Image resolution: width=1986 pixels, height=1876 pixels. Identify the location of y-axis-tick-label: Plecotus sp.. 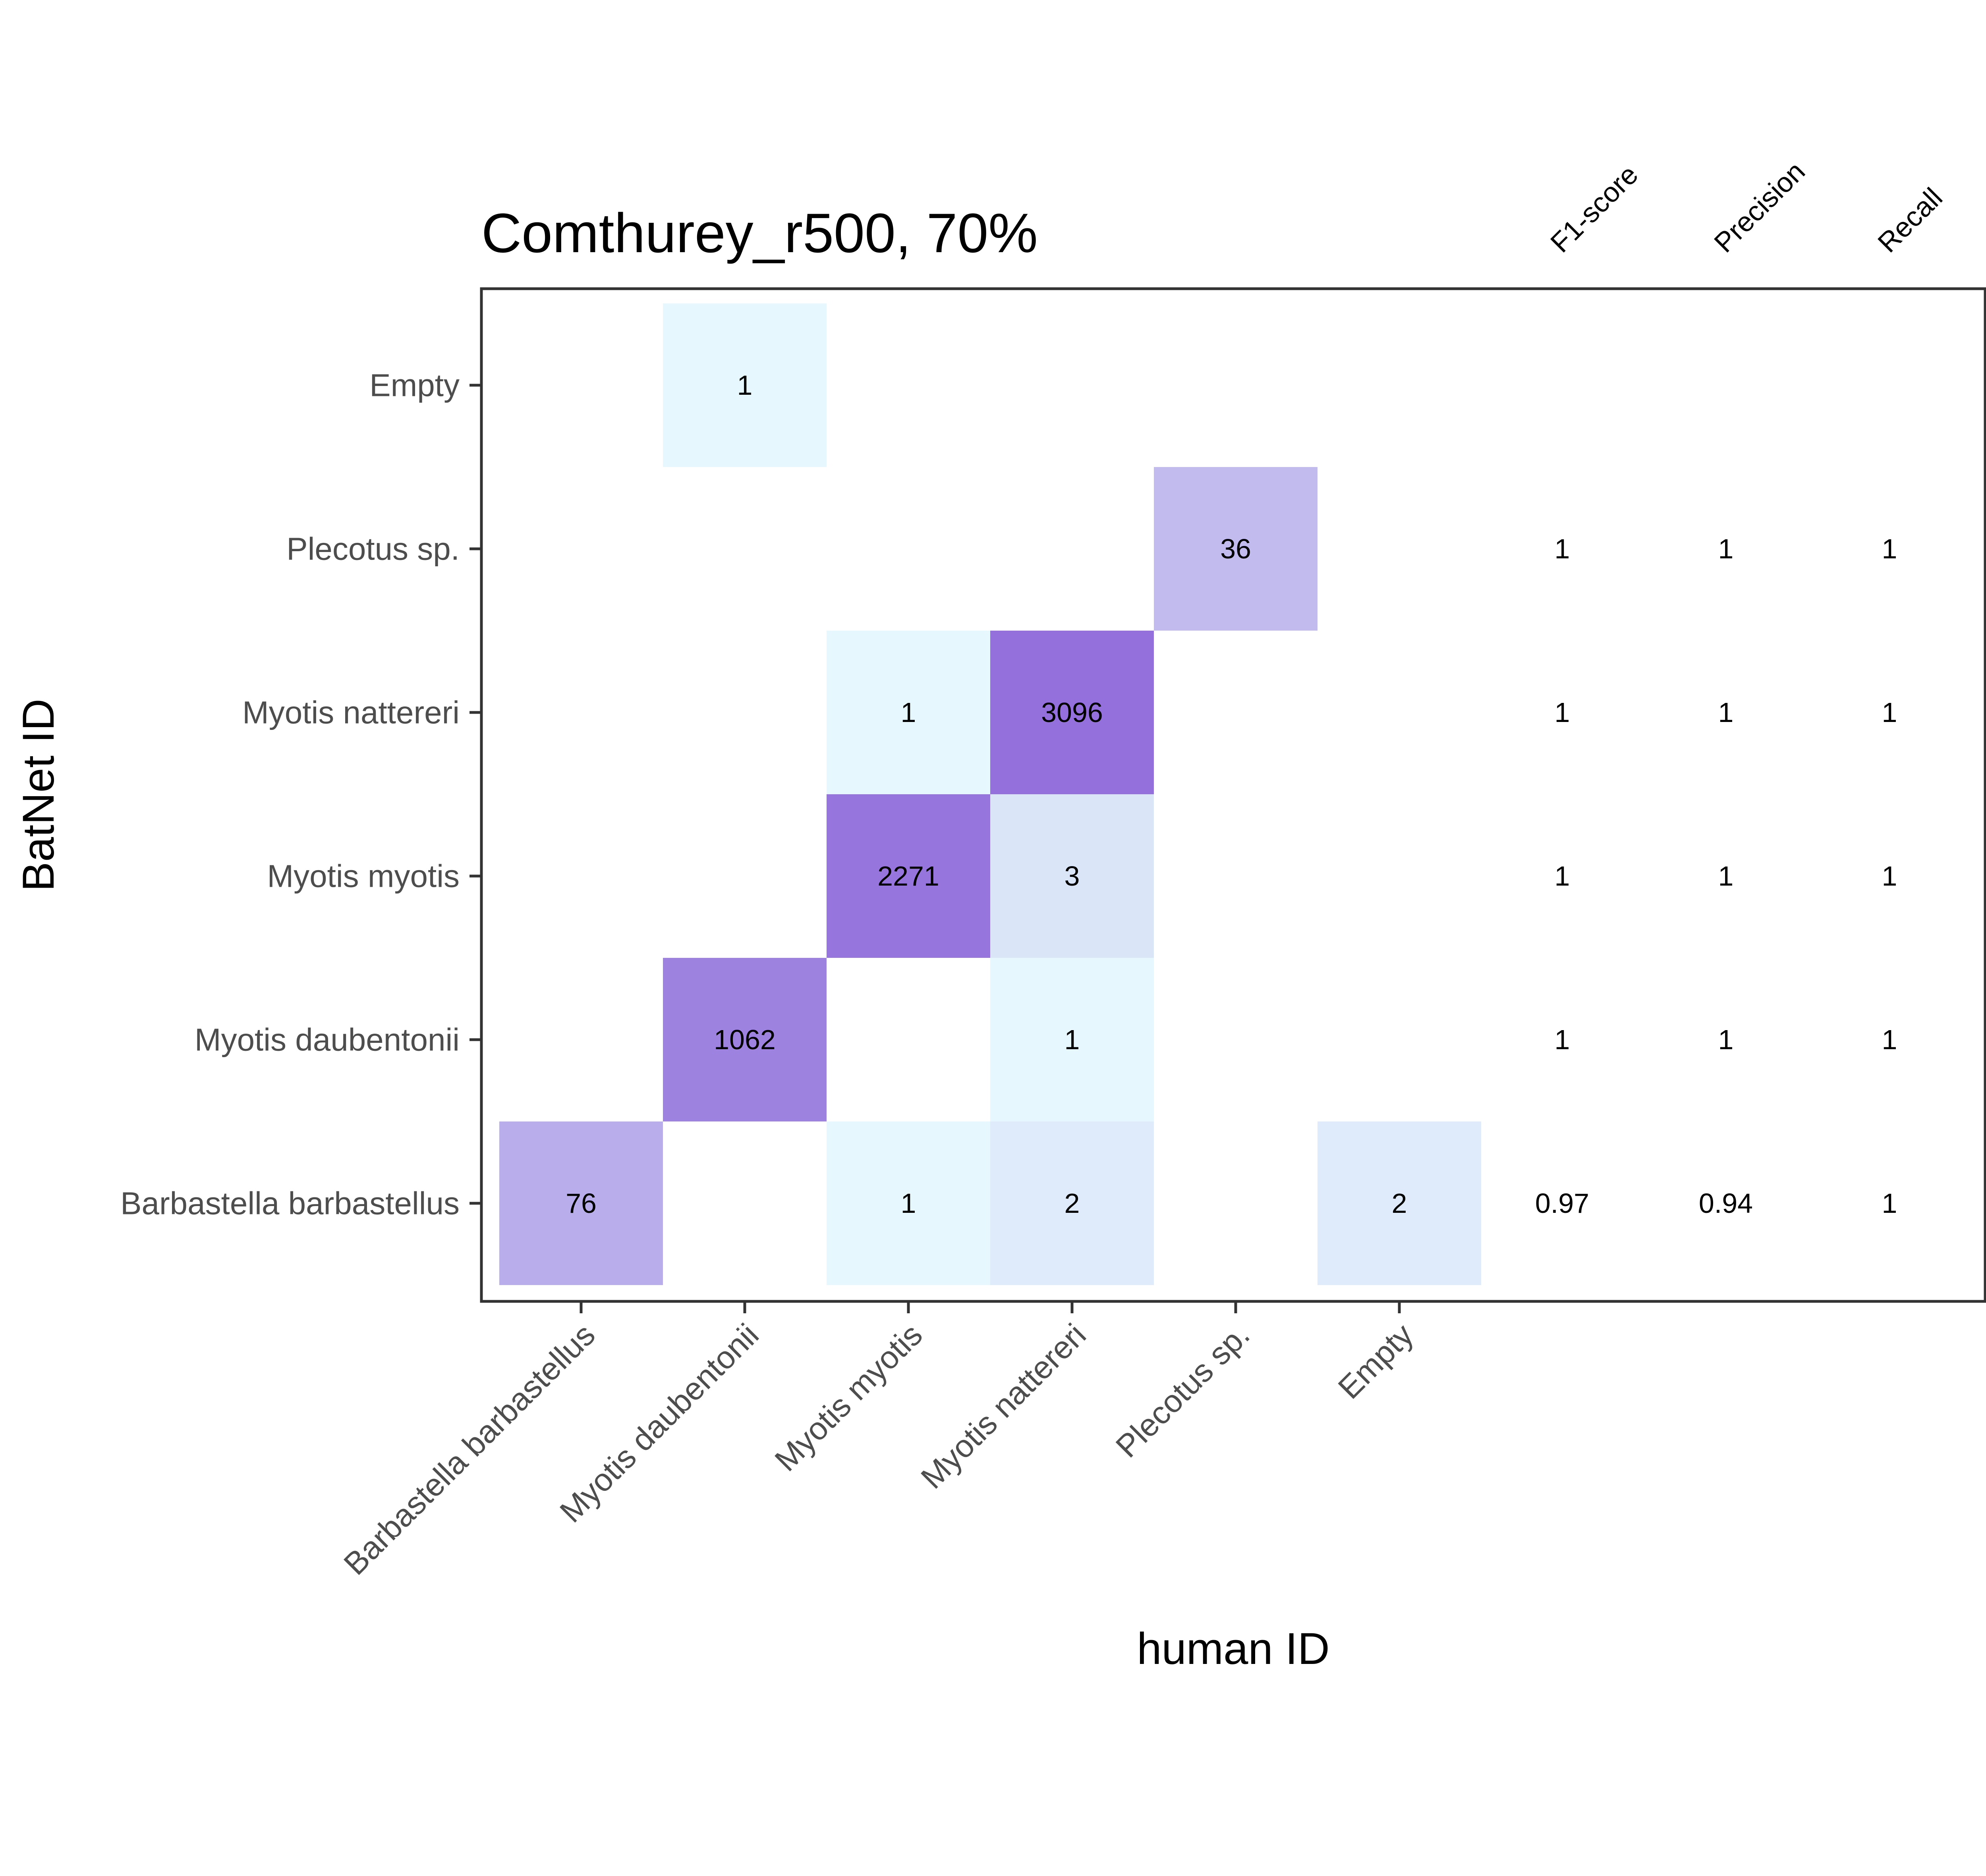
(373, 549).